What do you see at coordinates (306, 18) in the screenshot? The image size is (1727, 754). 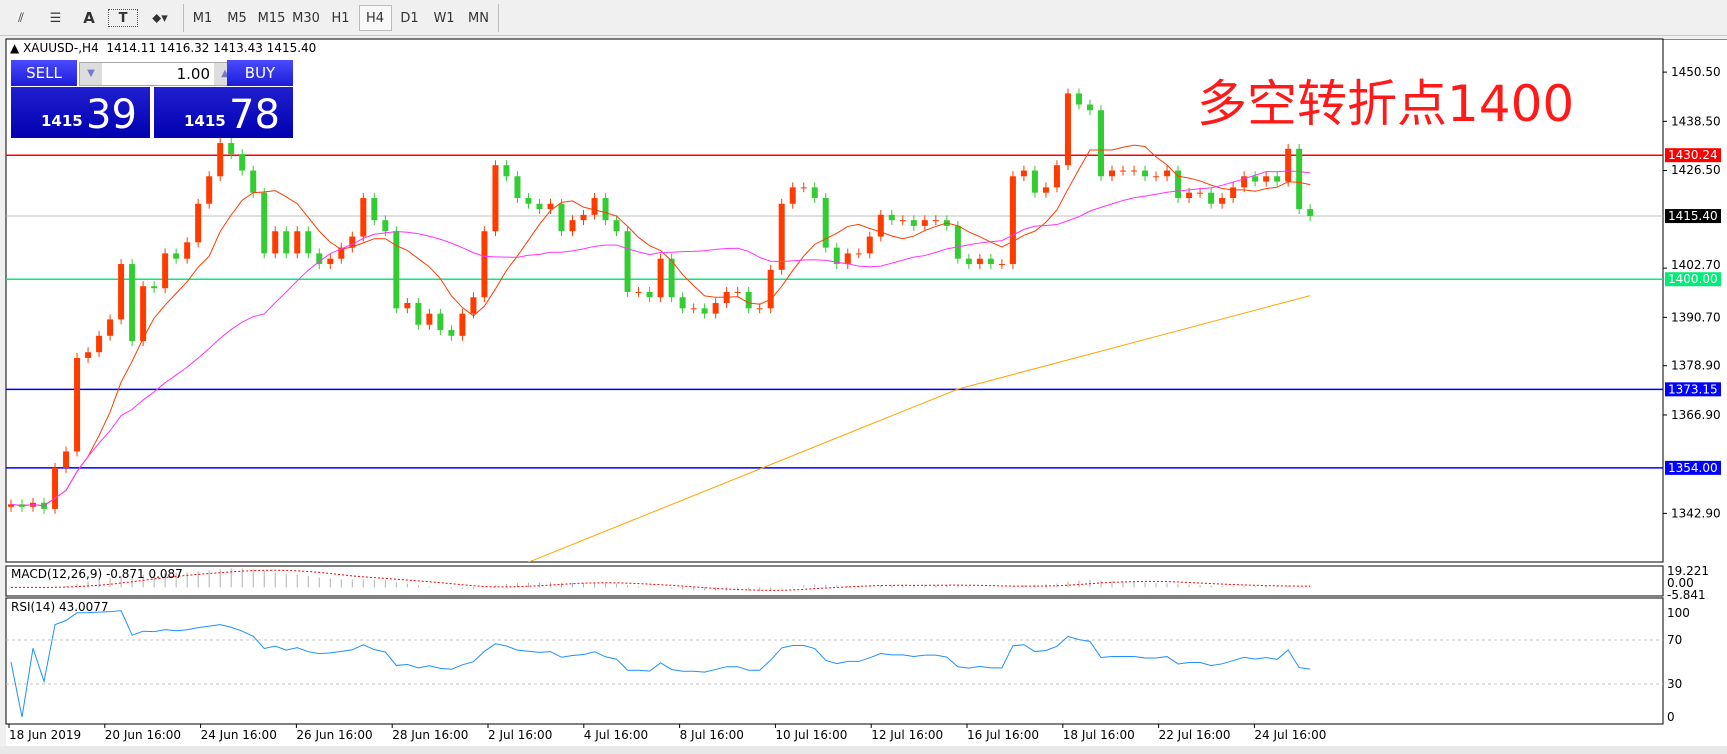 I see `timeframe-m30: M30` at bounding box center [306, 18].